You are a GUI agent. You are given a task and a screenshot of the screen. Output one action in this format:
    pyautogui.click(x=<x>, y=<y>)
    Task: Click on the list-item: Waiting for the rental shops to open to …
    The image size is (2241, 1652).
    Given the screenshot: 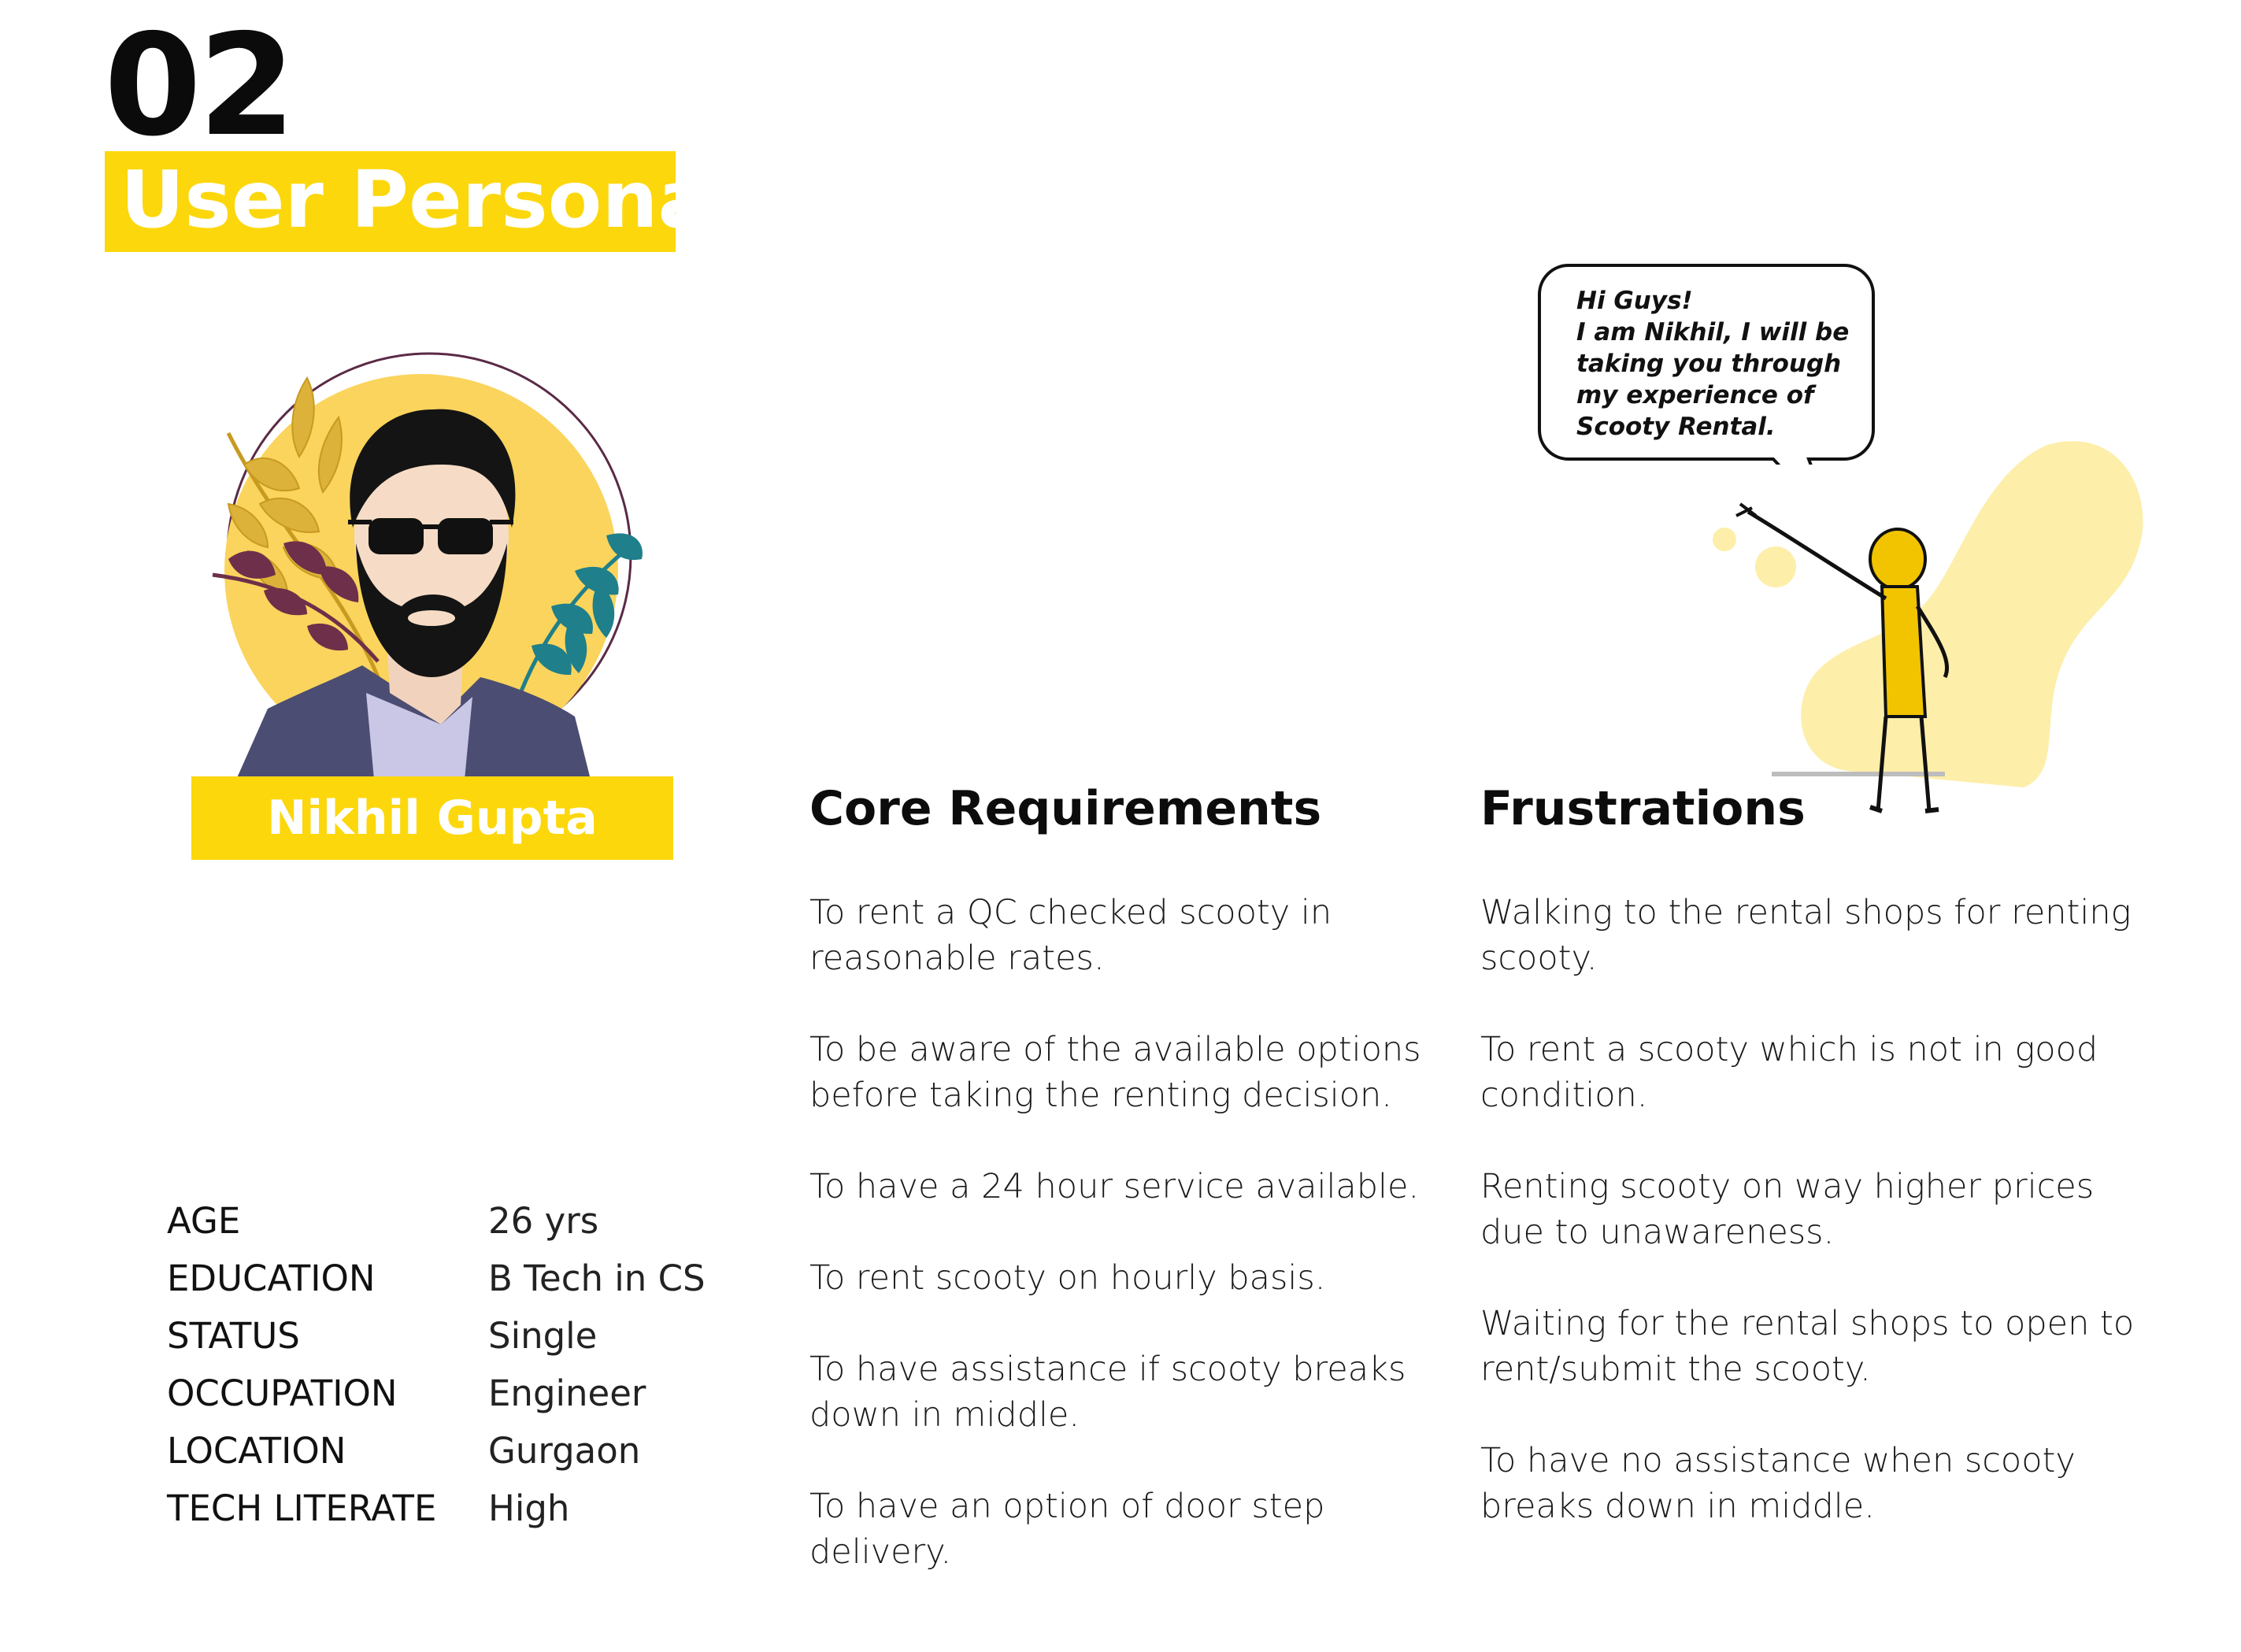 What is the action you would take?
    pyautogui.click(x=1807, y=1346)
    